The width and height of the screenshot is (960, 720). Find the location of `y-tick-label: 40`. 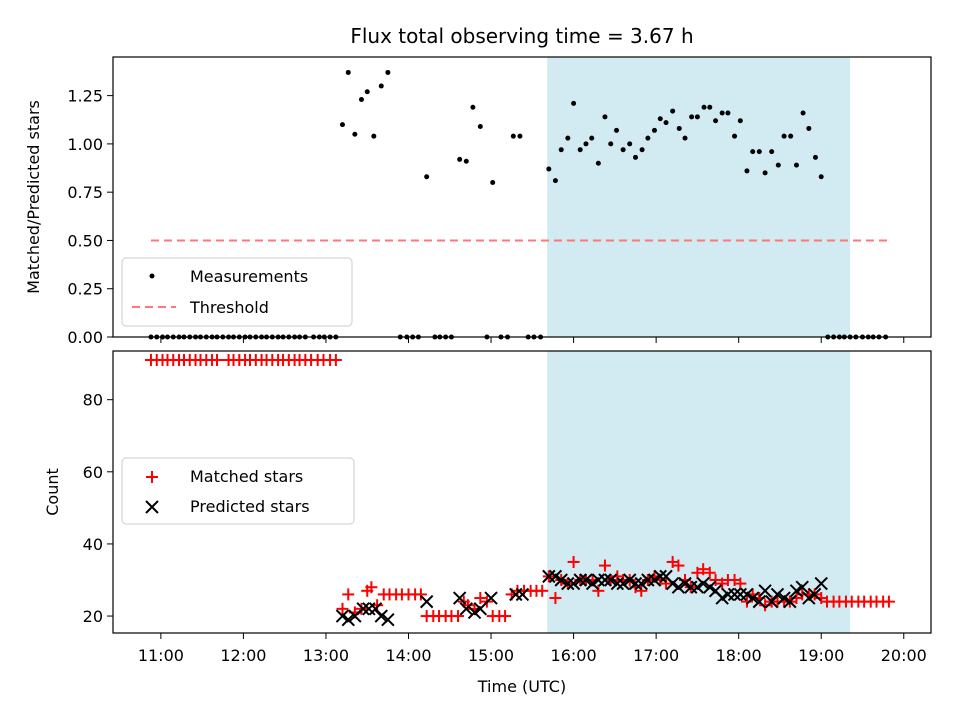

y-tick-label: 40 is located at coordinates (93, 544).